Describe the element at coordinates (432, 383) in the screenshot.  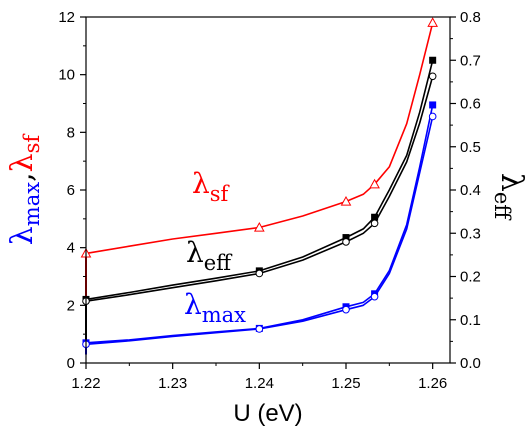
I see `x-tick-label: 1.26` at that location.